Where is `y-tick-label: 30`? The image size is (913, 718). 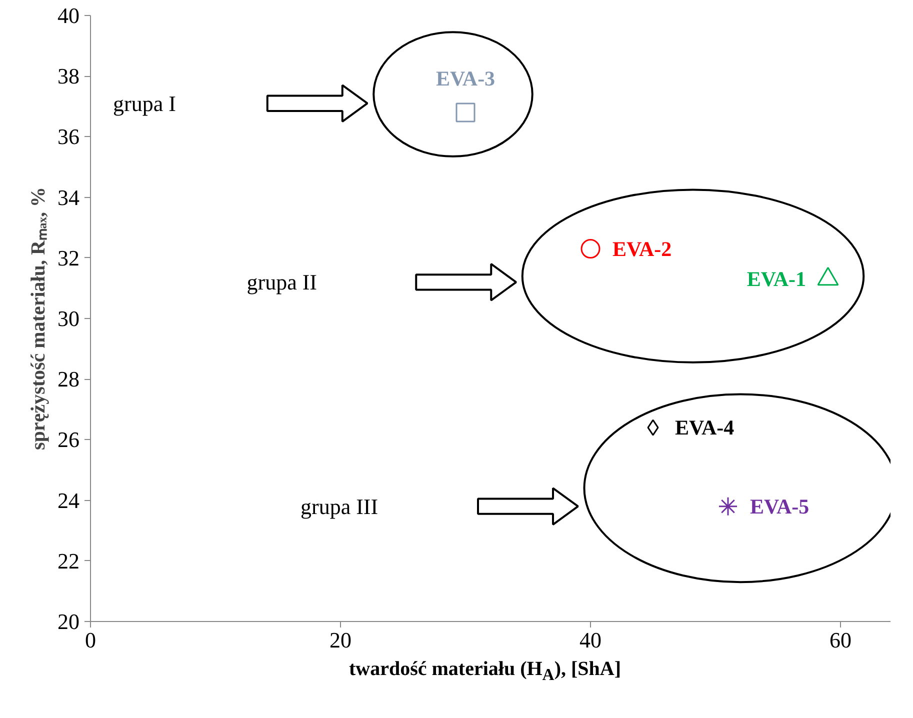 y-tick-label: 30 is located at coordinates (69, 318).